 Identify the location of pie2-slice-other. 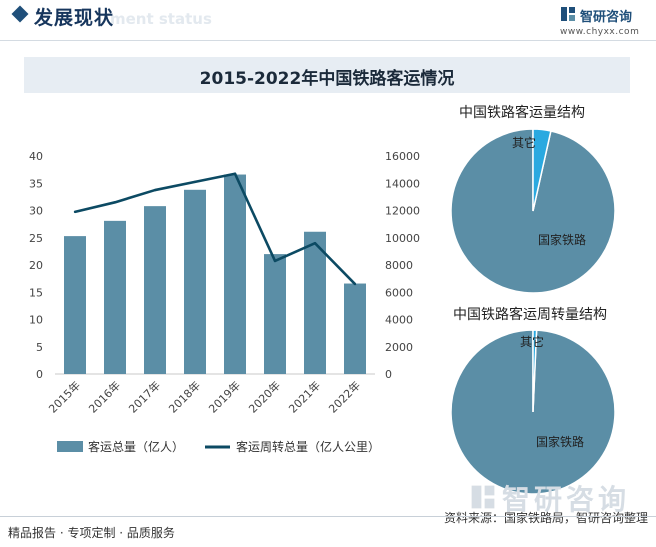
(535, 371).